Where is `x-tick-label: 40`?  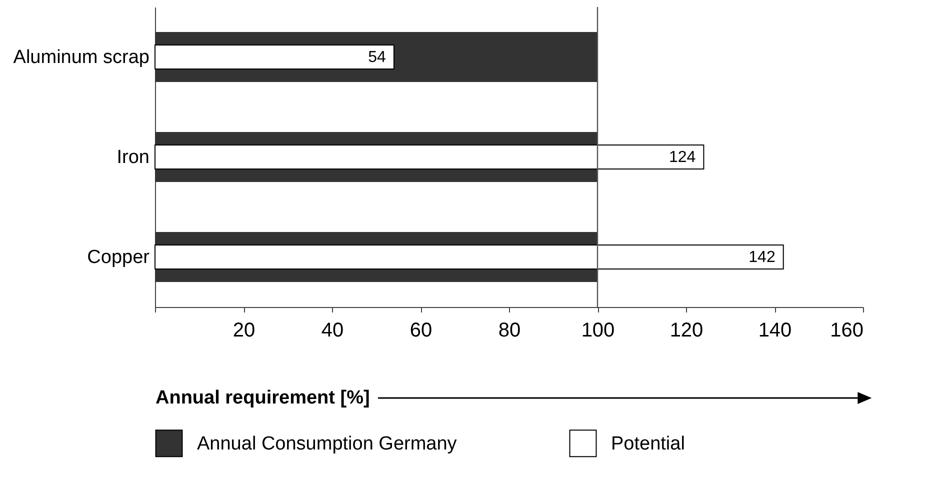 x-tick-label: 40 is located at coordinates (332, 331).